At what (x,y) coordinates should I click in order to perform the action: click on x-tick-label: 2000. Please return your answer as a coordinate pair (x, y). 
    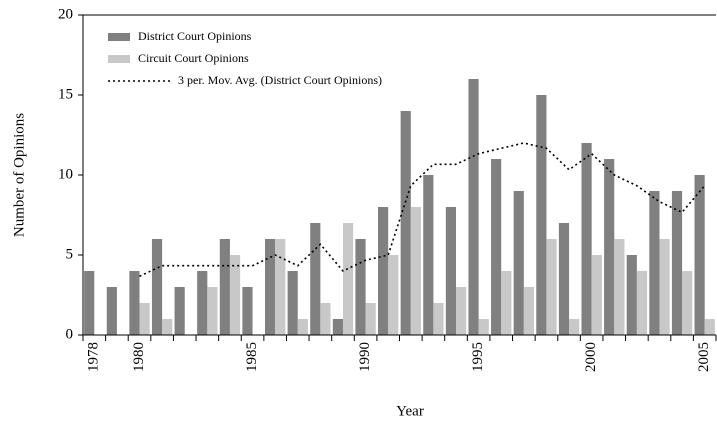
    Looking at the image, I should click on (591, 357).